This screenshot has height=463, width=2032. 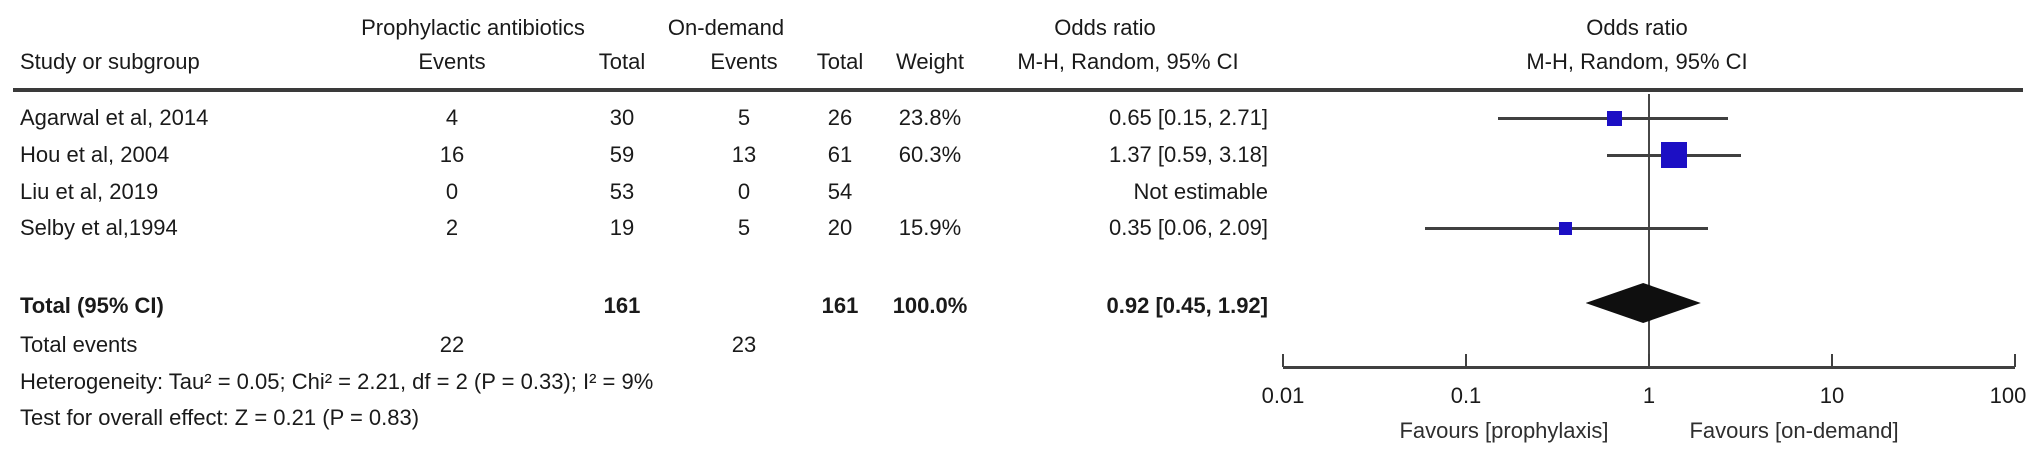 I want to click on column-header-events-1: Events, so click(x=452, y=61).